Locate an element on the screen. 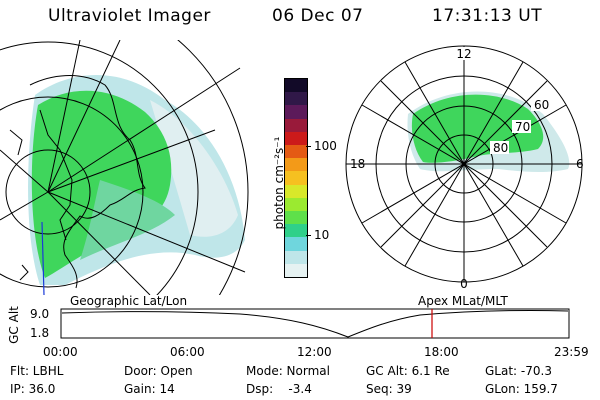 This screenshot has height=400, width=600. info-glat: GLat: -70.3 is located at coordinates (518, 371).